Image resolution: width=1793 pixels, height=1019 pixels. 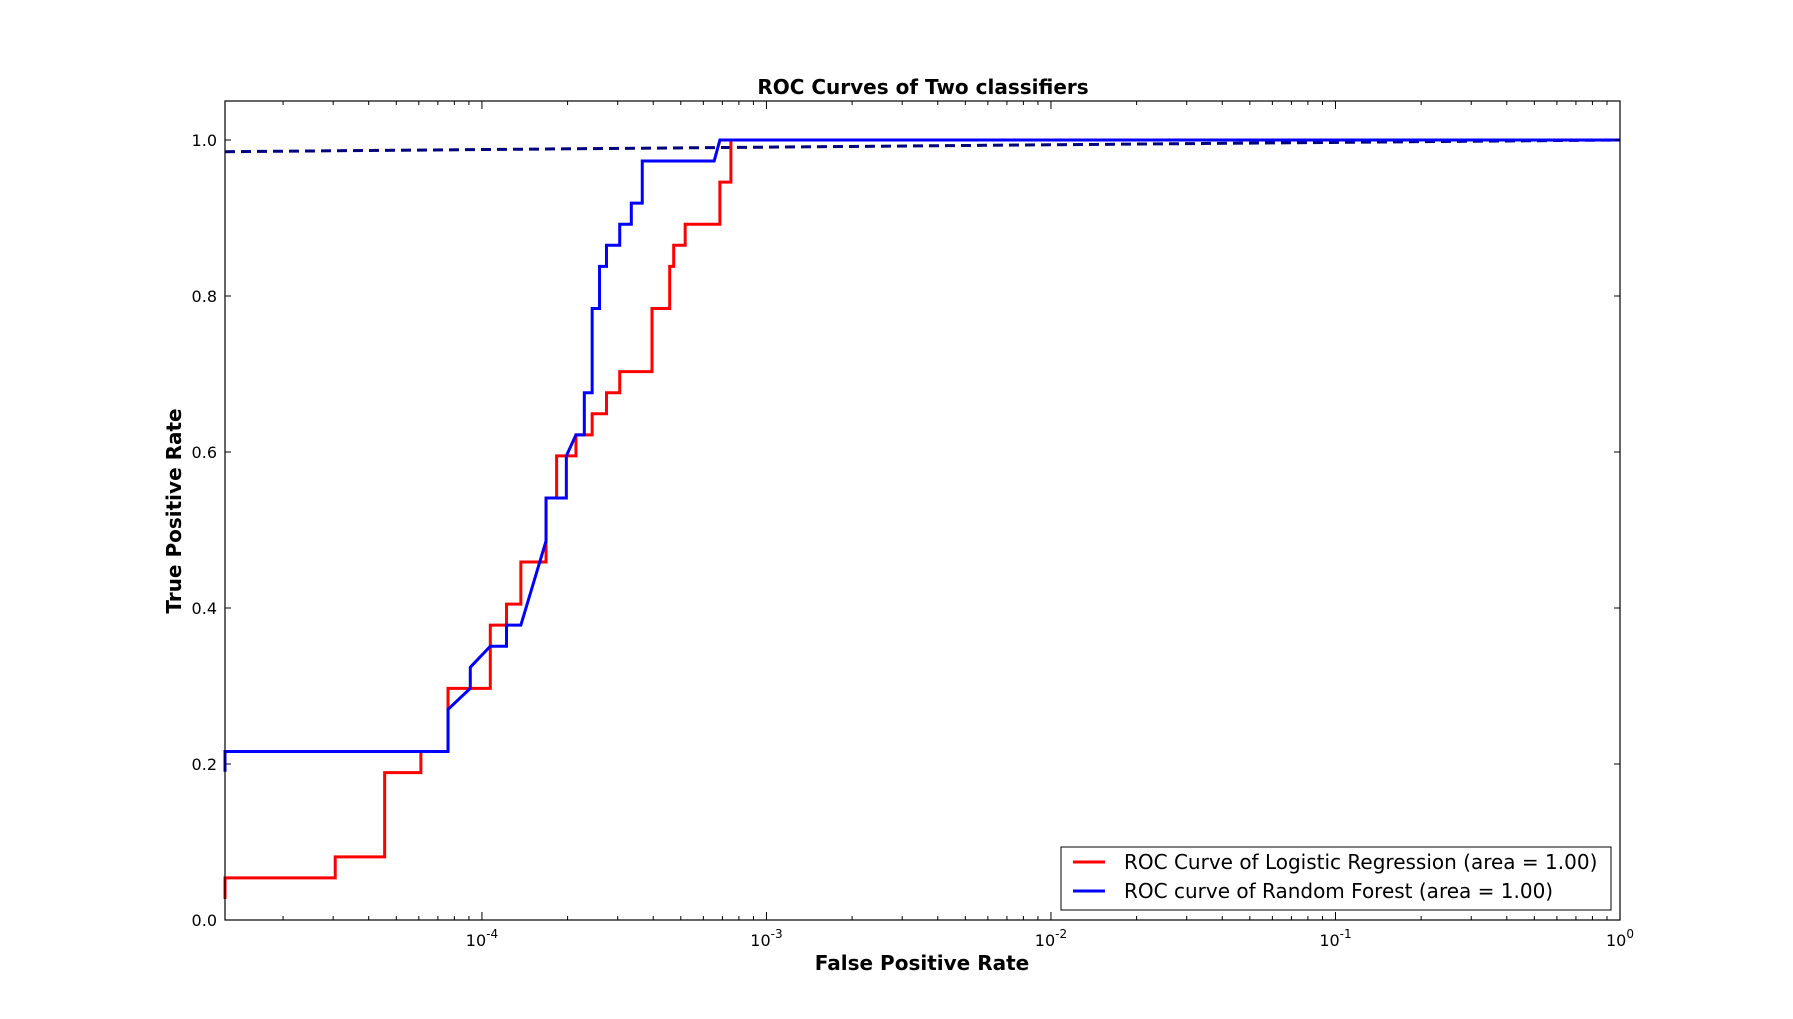 I want to click on y-tick-label: 1.0, so click(x=204, y=140).